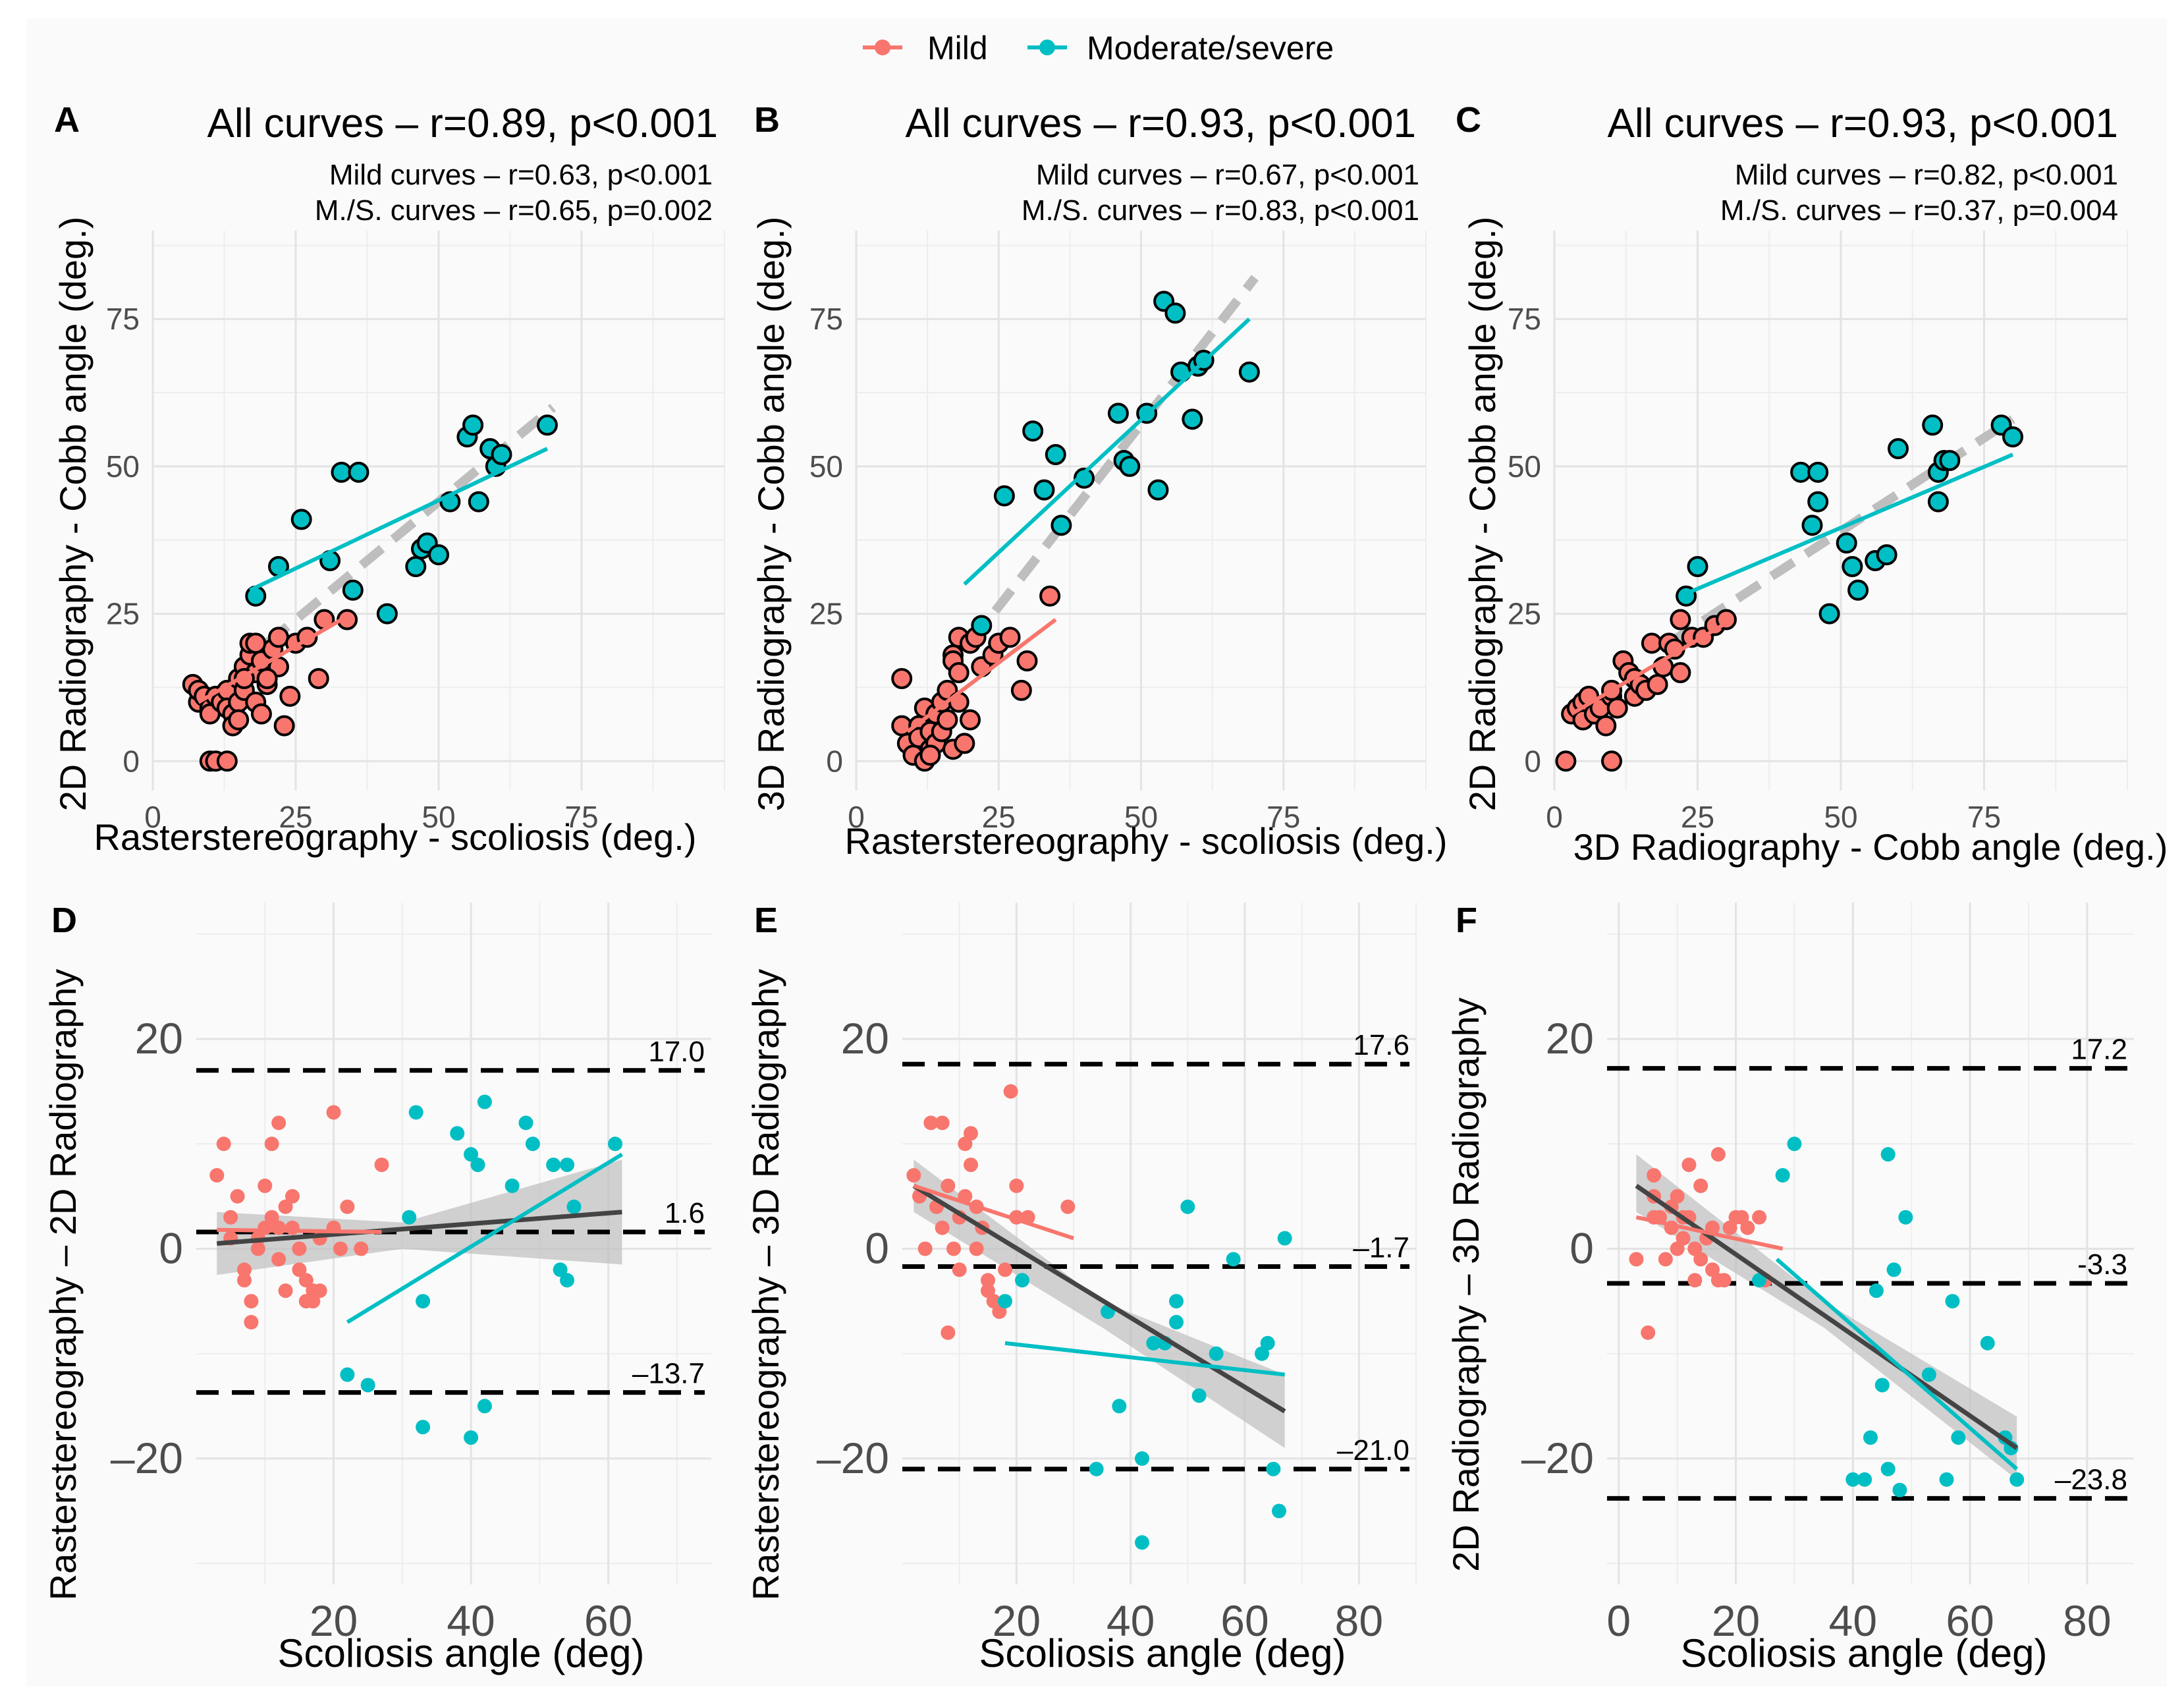 The image size is (2184, 1705). Describe the element at coordinates (1145, 841) in the screenshot. I see `panel-b-x-axis-label: Rasterstereography - scoliosis (deg.)` at that location.